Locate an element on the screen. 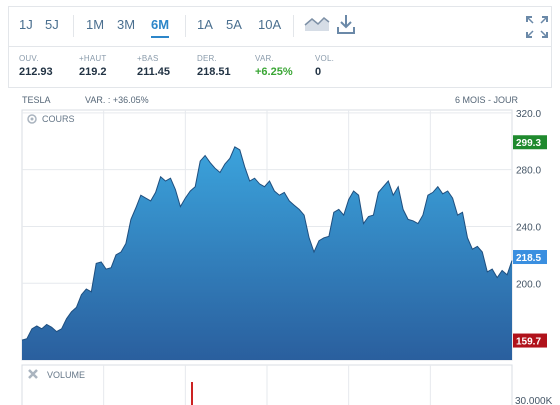 Image resolution: width=560 pixels, height=405 pixels. y-tick-label: 280.0 is located at coordinates (528, 171).